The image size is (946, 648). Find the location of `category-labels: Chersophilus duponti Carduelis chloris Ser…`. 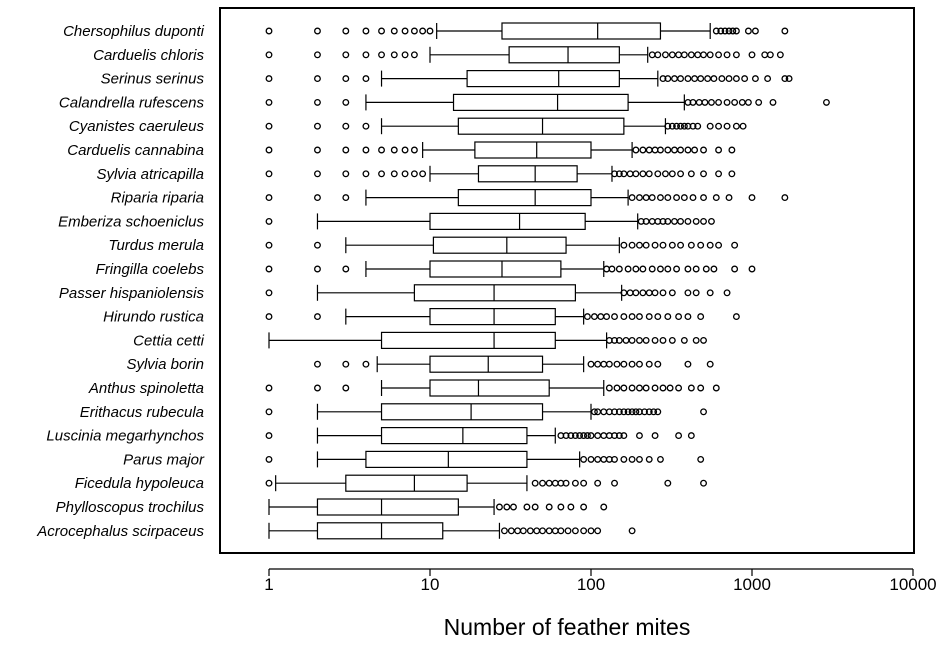

category-labels: Chersophilus duponti Carduelis chloris Ser… is located at coordinates (120, 281).